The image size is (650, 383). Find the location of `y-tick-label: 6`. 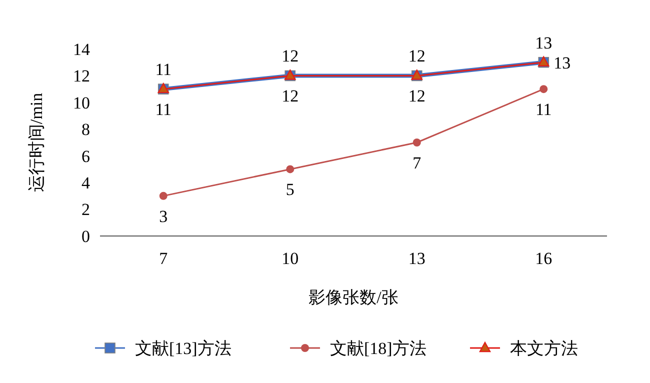

y-tick-label: 6 is located at coordinates (86, 156).